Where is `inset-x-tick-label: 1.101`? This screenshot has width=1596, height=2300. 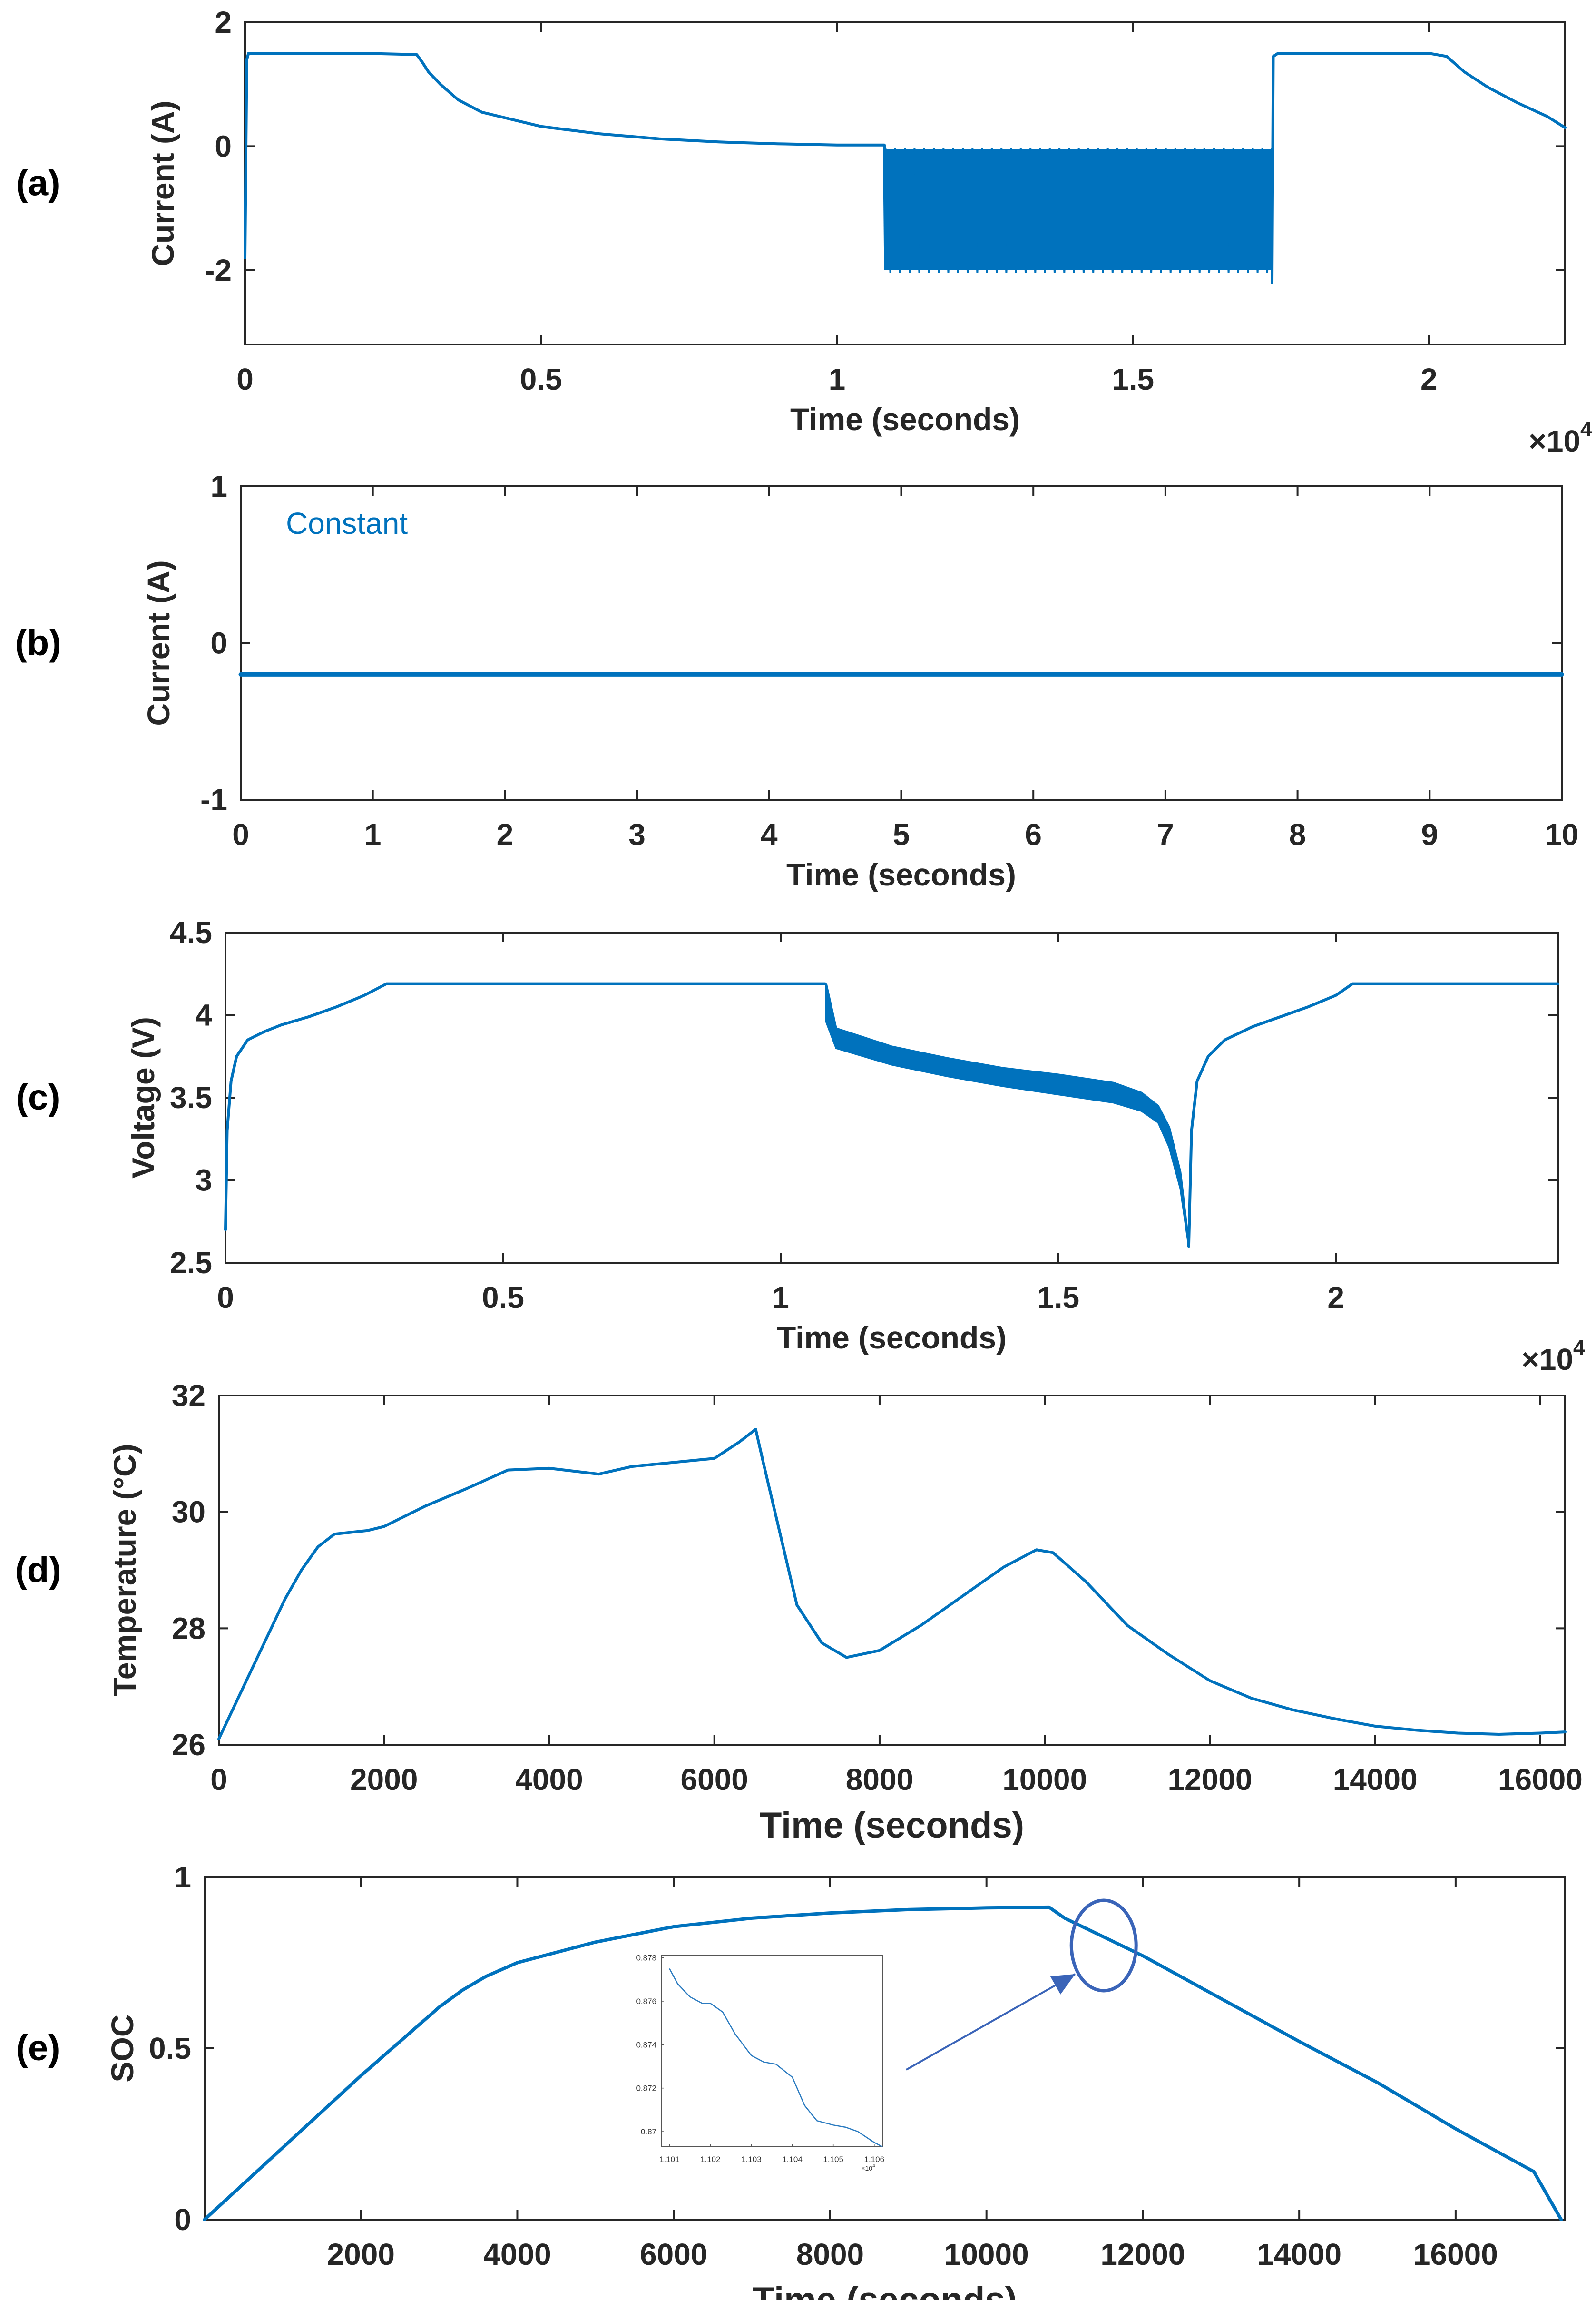
inset-x-tick-label: 1.101 is located at coordinates (670, 2159).